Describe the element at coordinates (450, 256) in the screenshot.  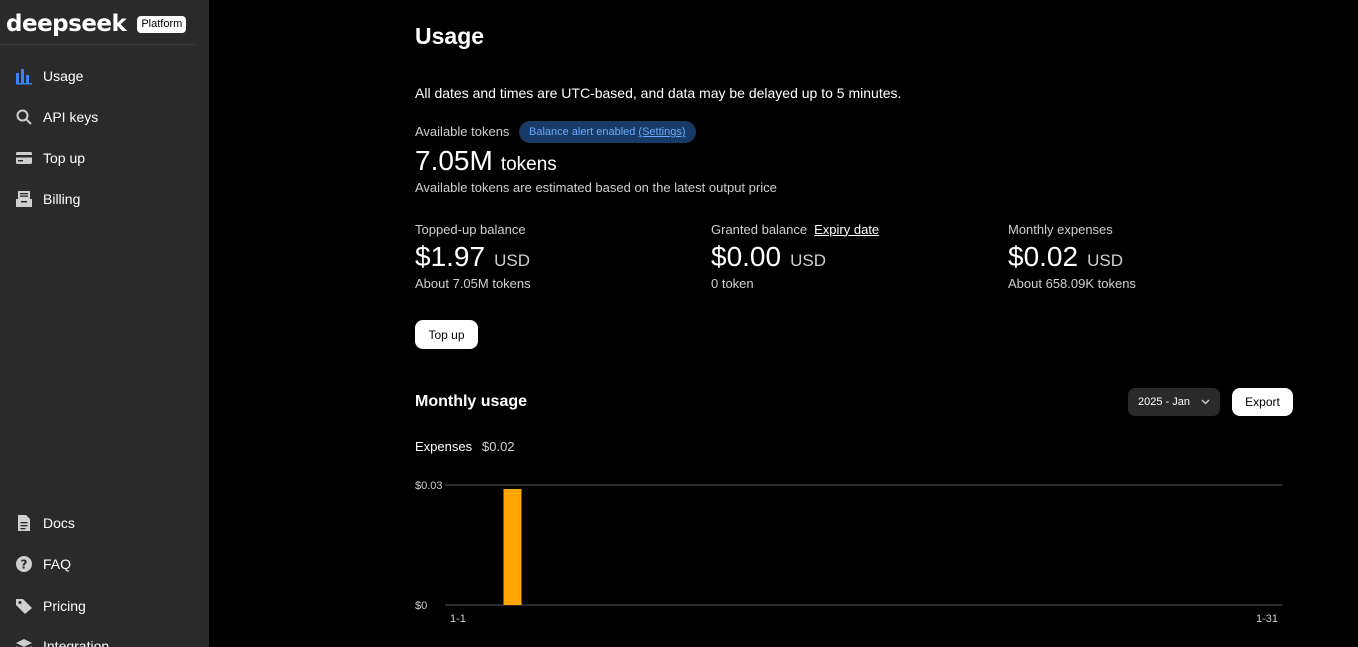
I see `balance-amount: $1.97` at that location.